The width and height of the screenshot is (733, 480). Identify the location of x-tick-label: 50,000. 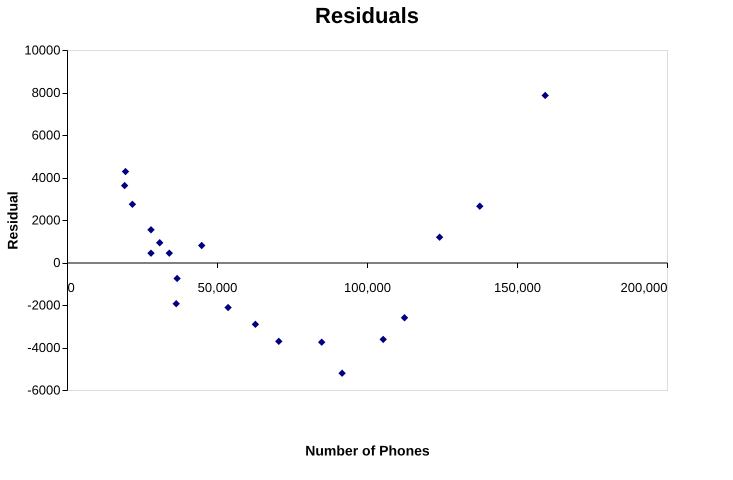
(218, 287).